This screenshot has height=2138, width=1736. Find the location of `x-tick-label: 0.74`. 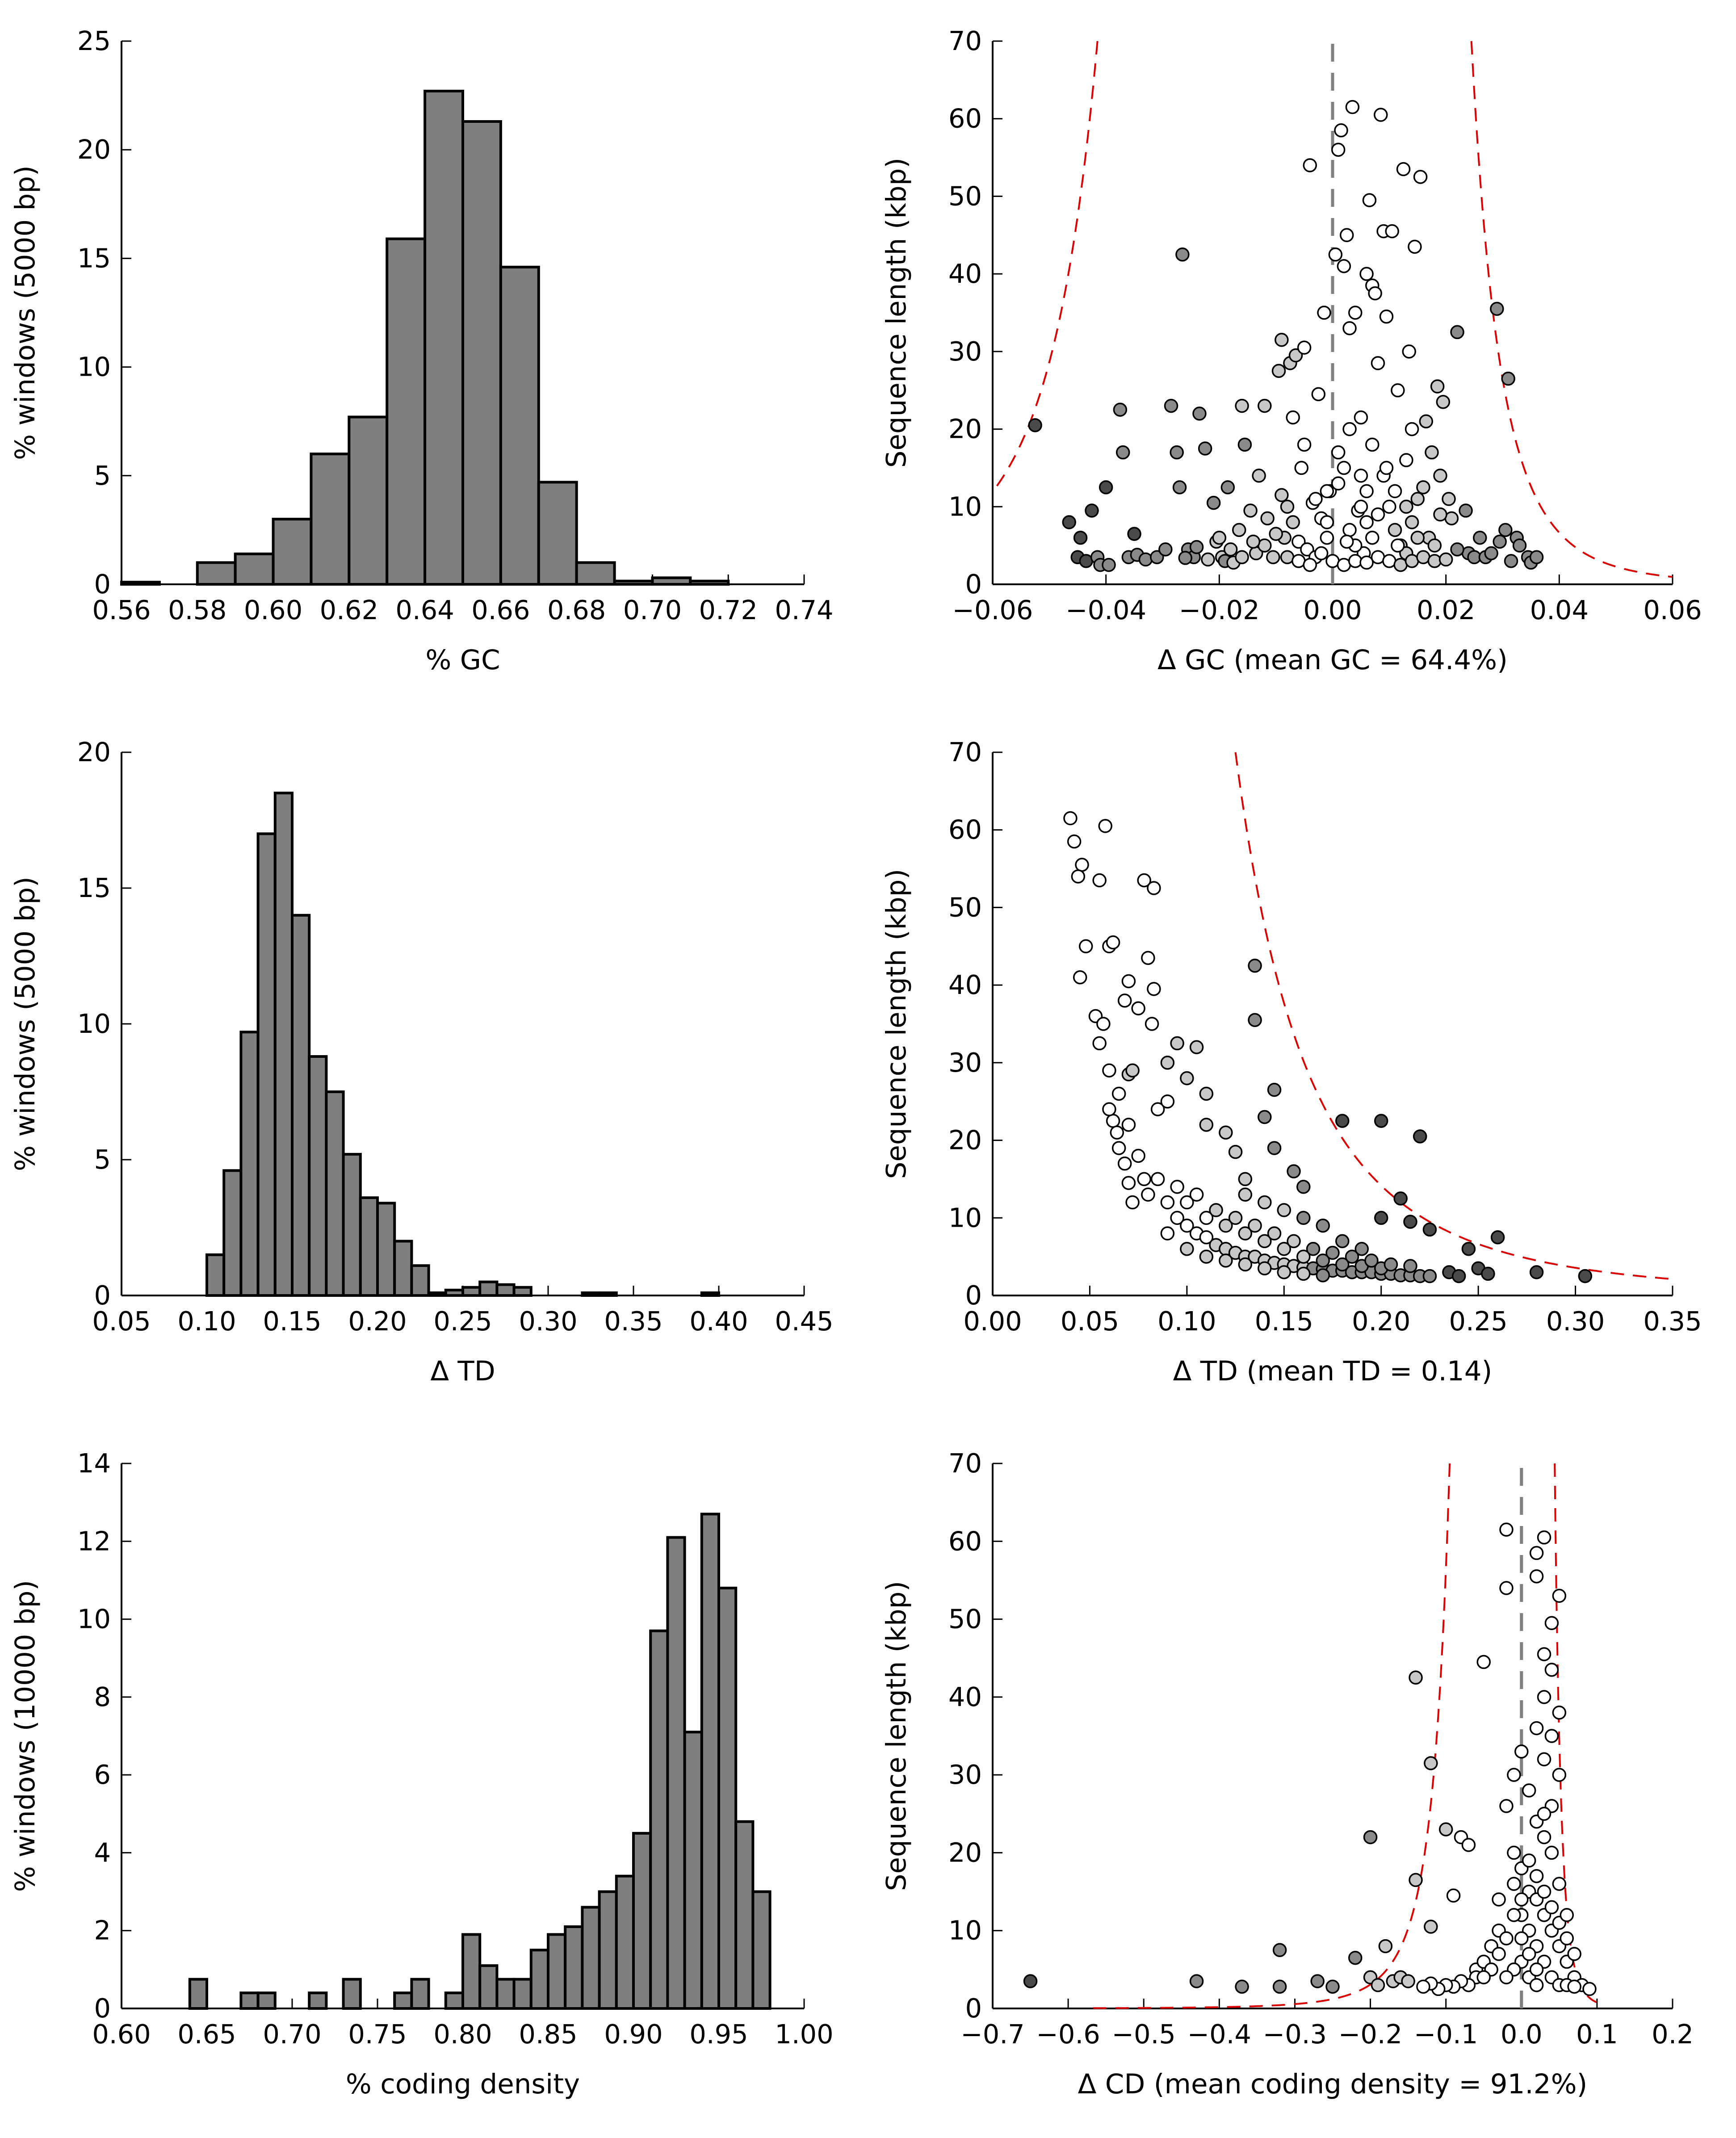

x-tick-label: 0.74 is located at coordinates (804, 610).